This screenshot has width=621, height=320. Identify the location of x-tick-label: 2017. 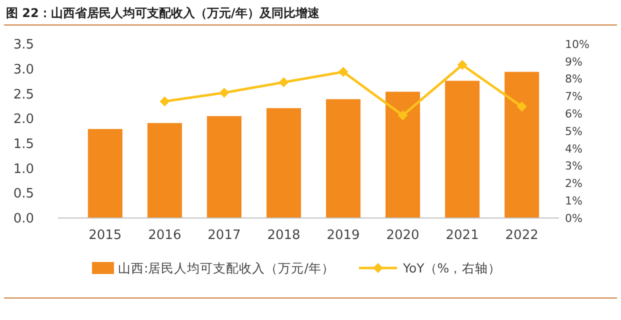
(224, 235).